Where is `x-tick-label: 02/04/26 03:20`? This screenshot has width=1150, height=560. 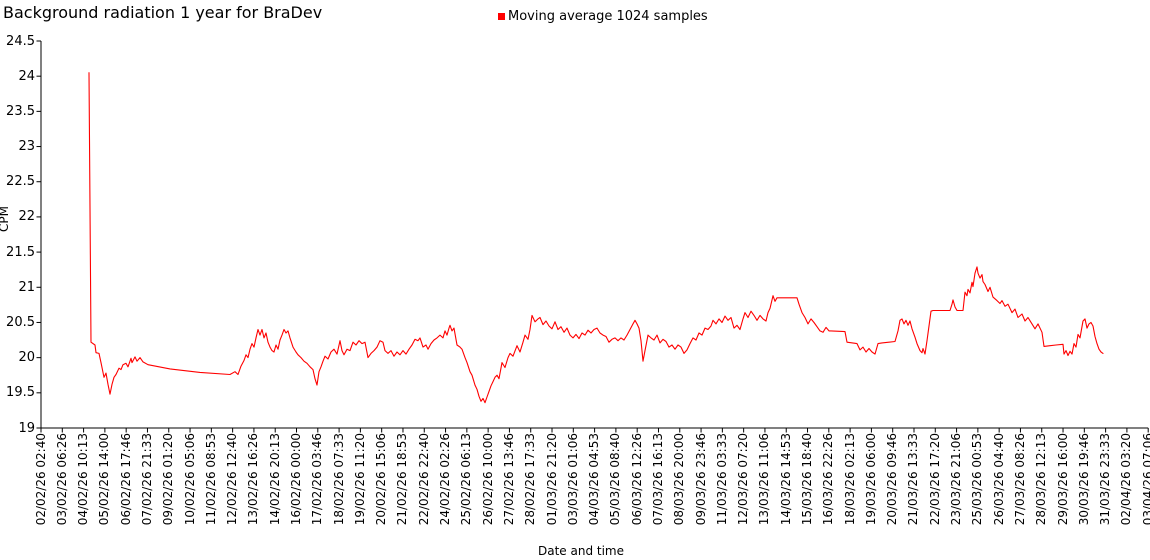 x-tick-label: 02/04/26 03:20 is located at coordinates (1126, 479).